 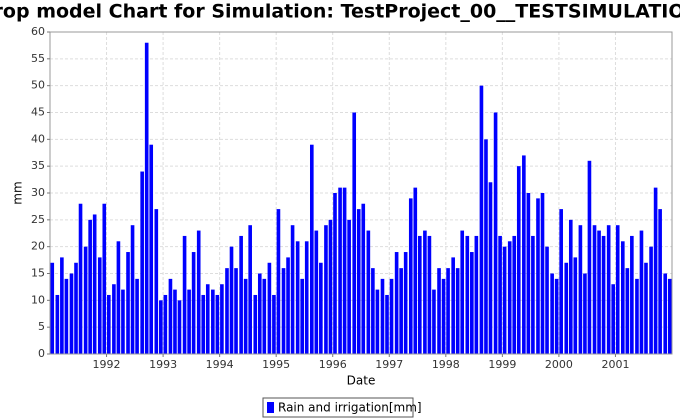 What do you see at coordinates (361, 381) in the screenshot?
I see `x-axis-title: Date` at bounding box center [361, 381].